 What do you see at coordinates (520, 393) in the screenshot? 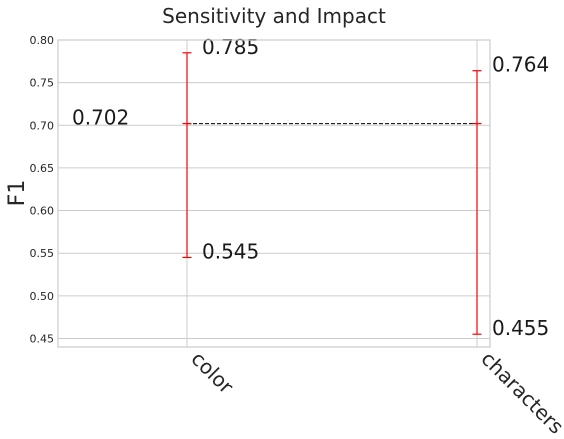
I see `x-tick-label: characters` at bounding box center [520, 393].